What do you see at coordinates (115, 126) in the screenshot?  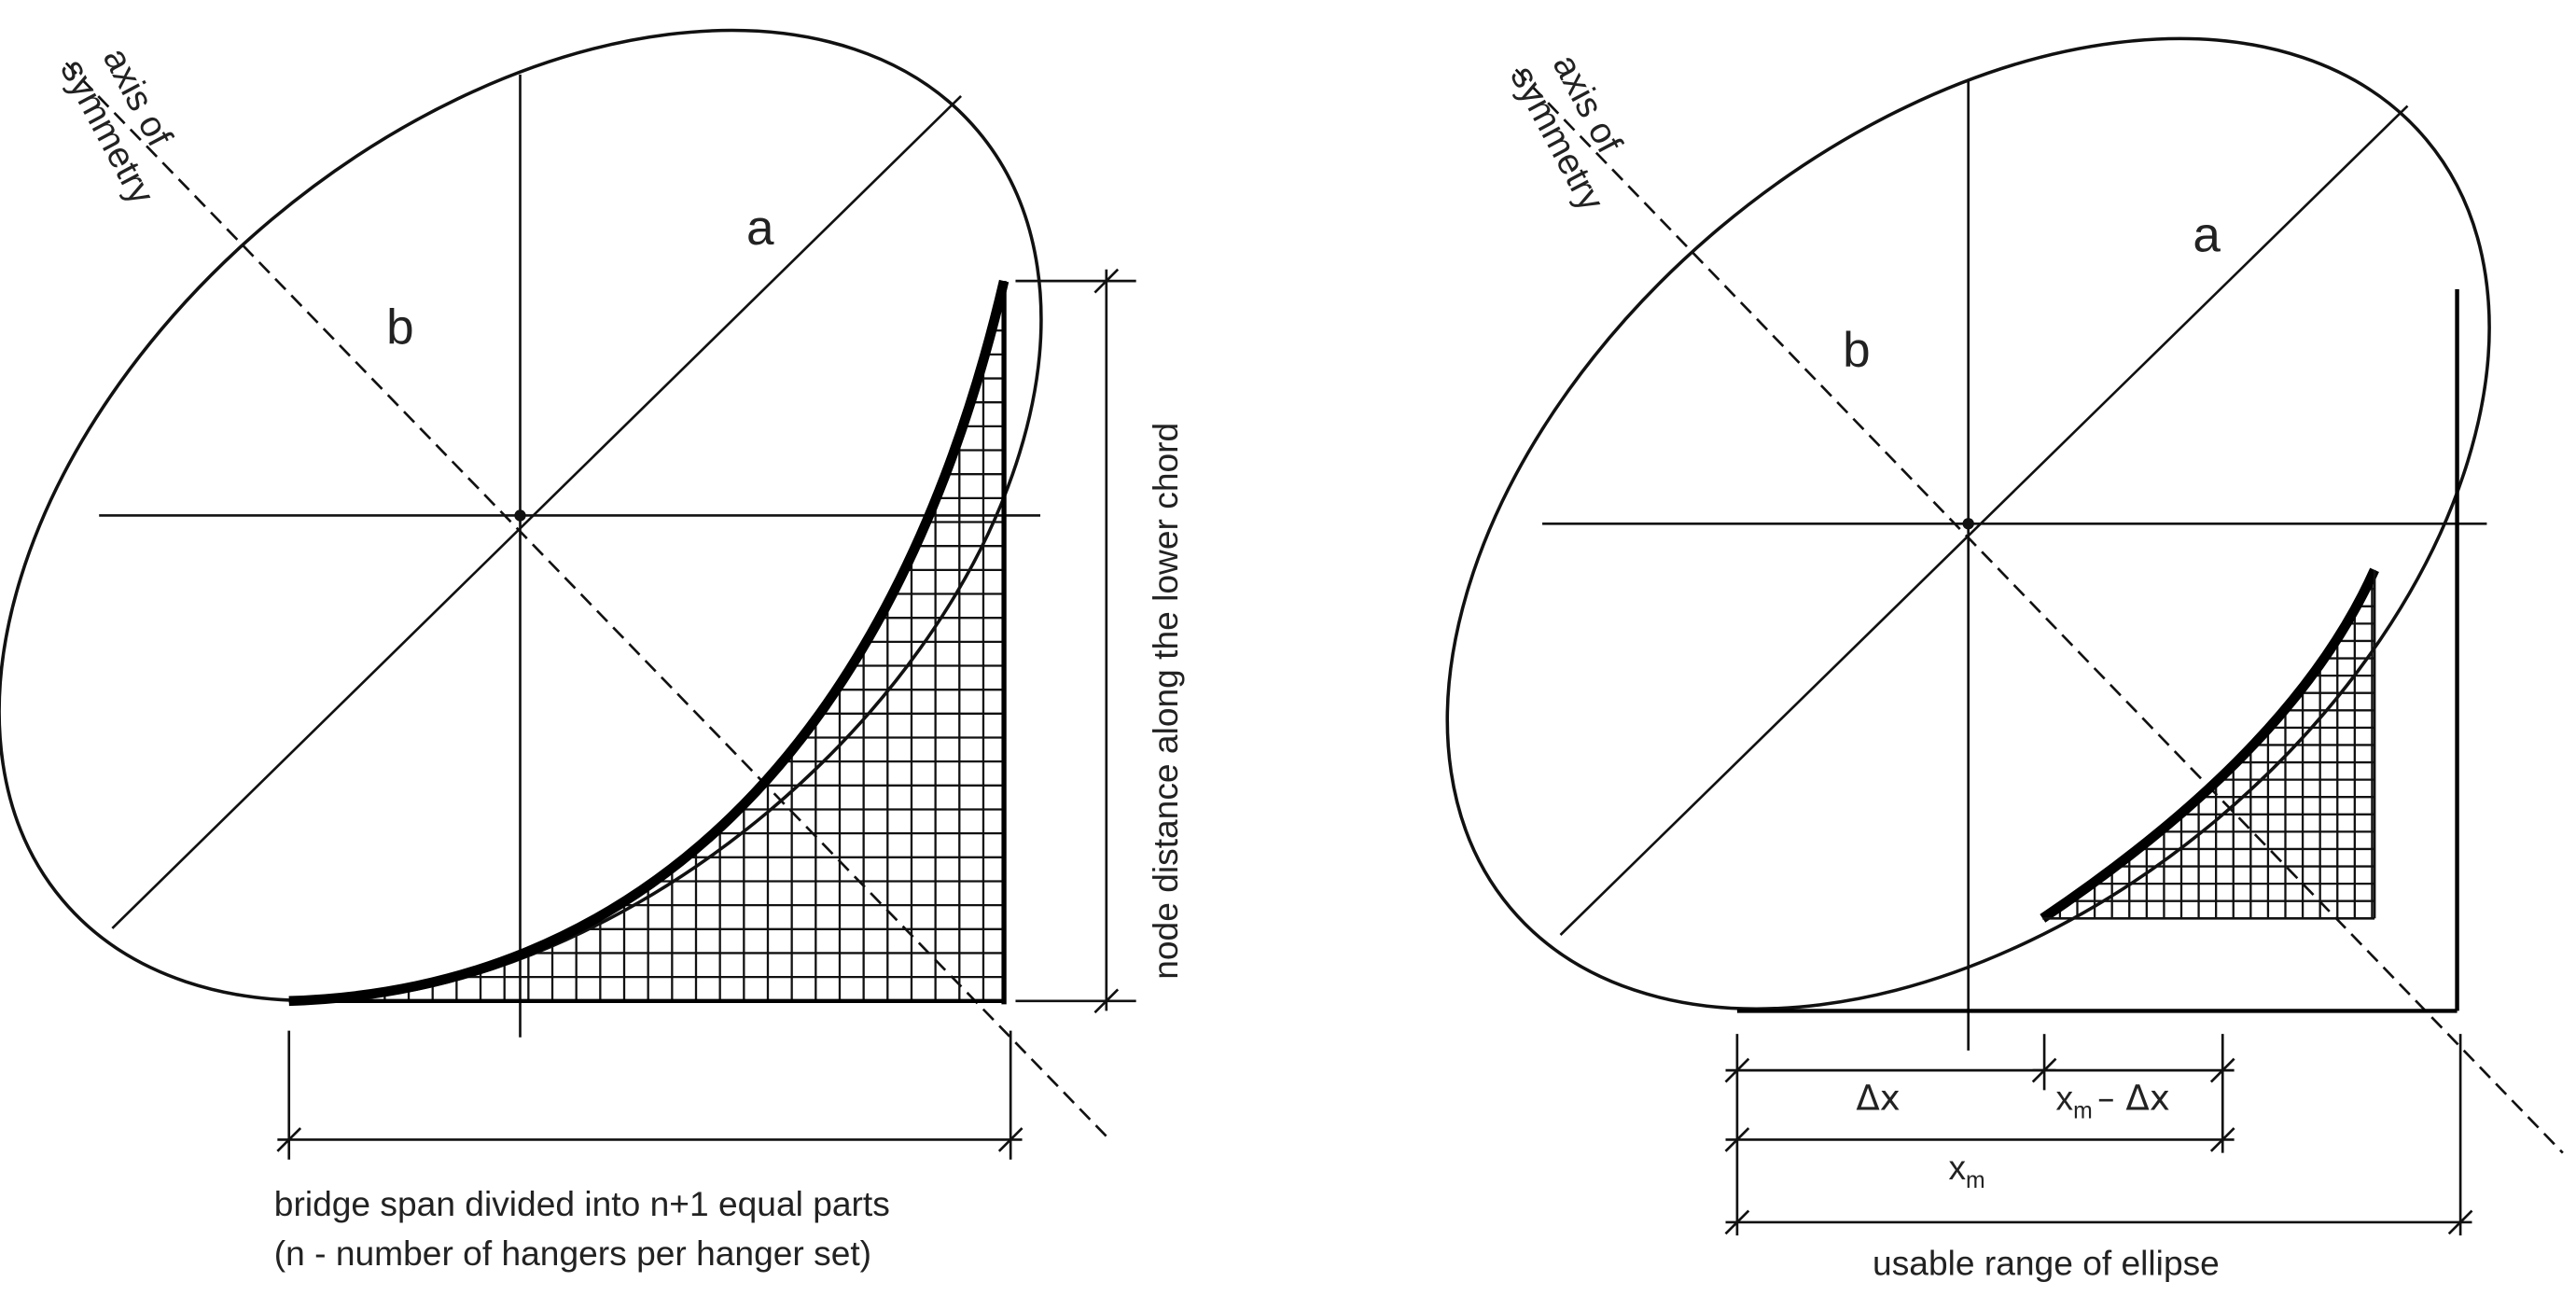 I see `left-axis-label: axis of symmetry` at bounding box center [115, 126].